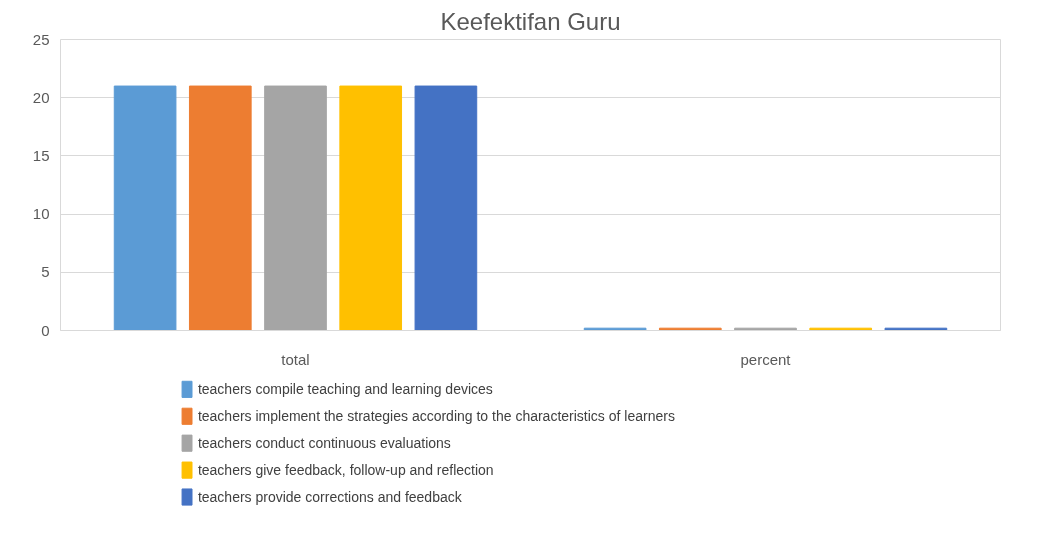 The width and height of the screenshot is (1051, 536). I want to click on y-tick-label: 20, so click(41, 97).